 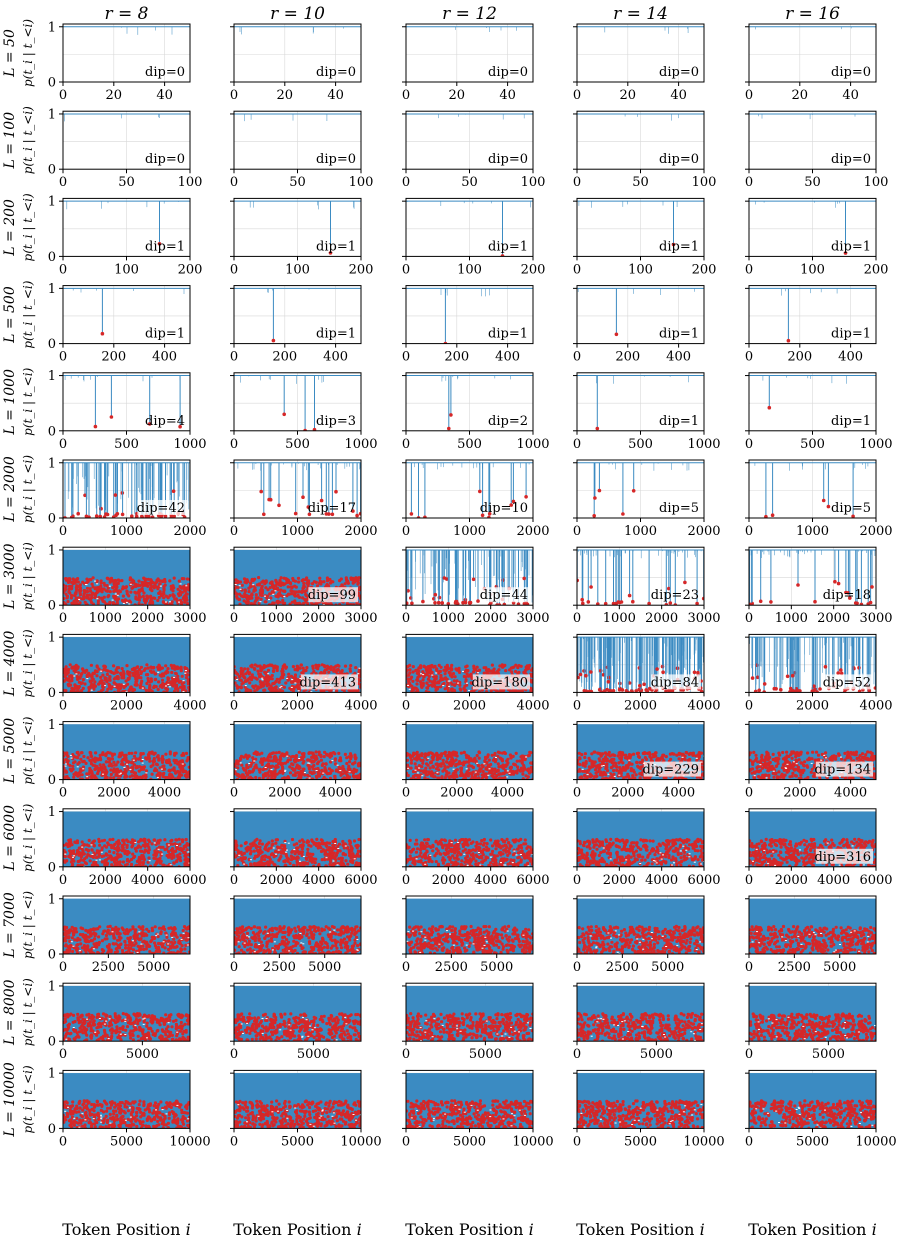 I want to click on axes-frame, so click(x=126, y=751).